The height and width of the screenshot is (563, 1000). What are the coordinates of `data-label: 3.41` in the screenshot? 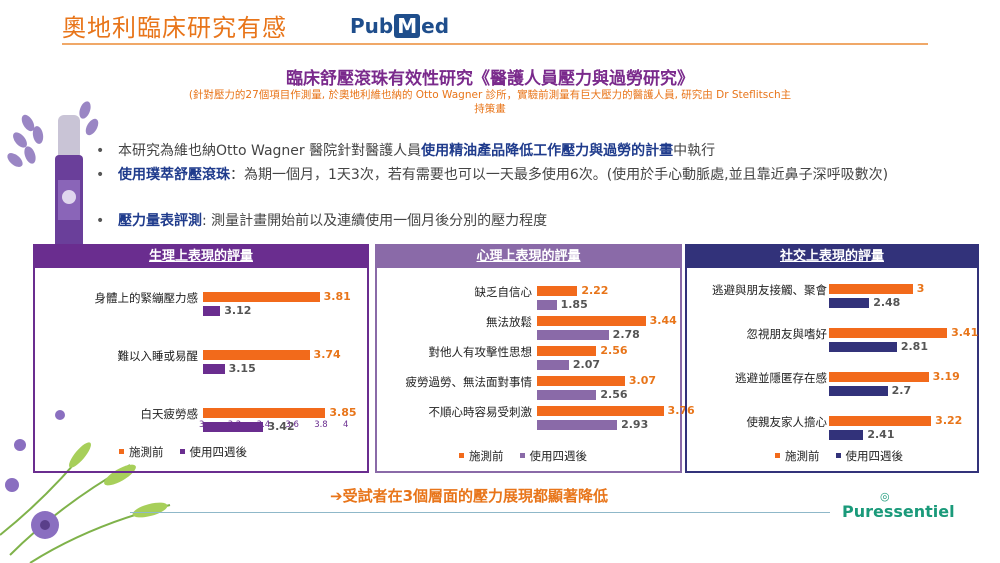 It's located at (965, 332).